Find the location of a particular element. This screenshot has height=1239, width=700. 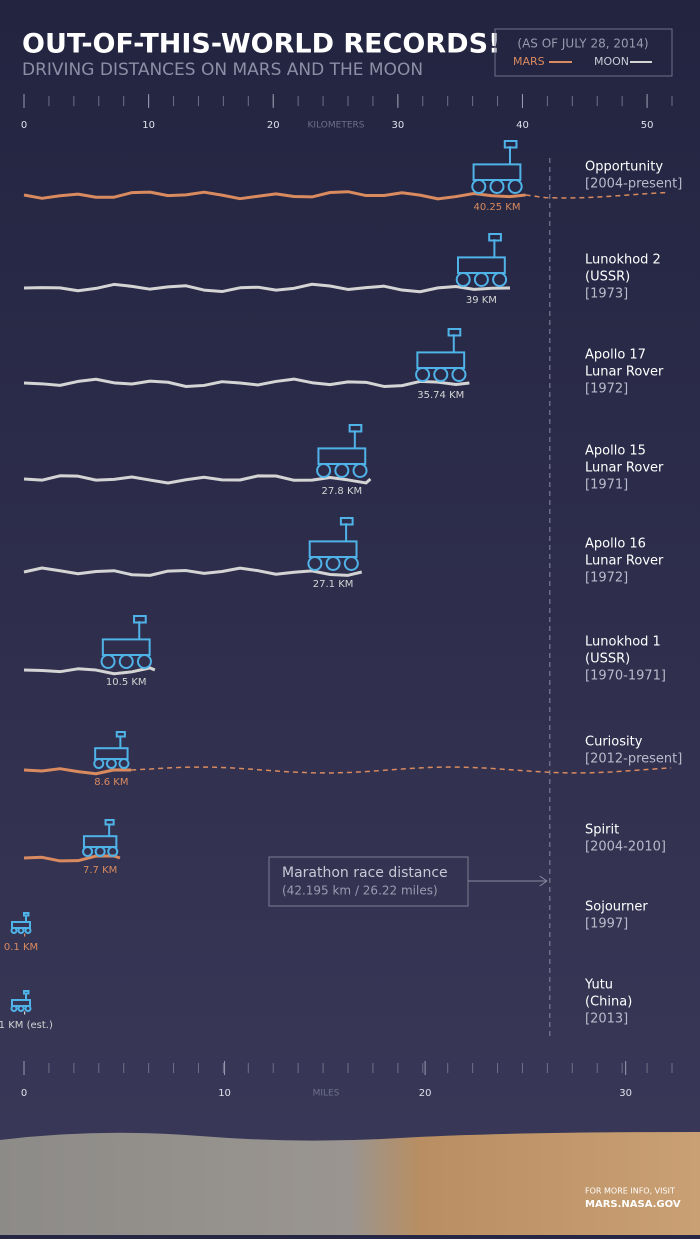

date-label: [1971] is located at coordinates (606, 485).